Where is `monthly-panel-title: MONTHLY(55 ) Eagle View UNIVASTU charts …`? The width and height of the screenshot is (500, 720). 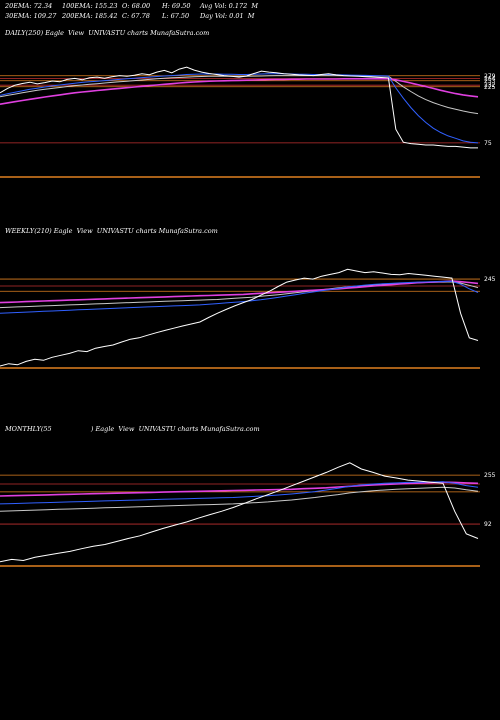
monthly-panel-title: MONTHLY(55 ) Eagle View UNIVASTU charts … is located at coordinates (132, 429).